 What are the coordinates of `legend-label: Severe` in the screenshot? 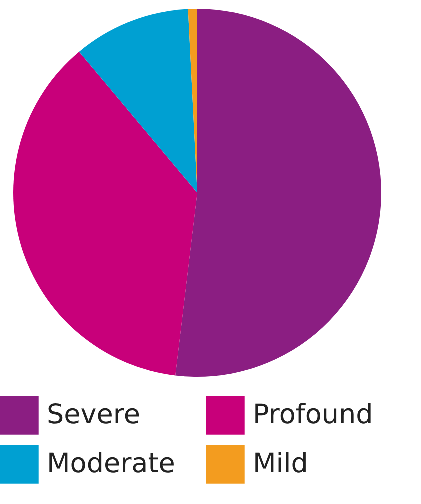 It's located at (93, 415).